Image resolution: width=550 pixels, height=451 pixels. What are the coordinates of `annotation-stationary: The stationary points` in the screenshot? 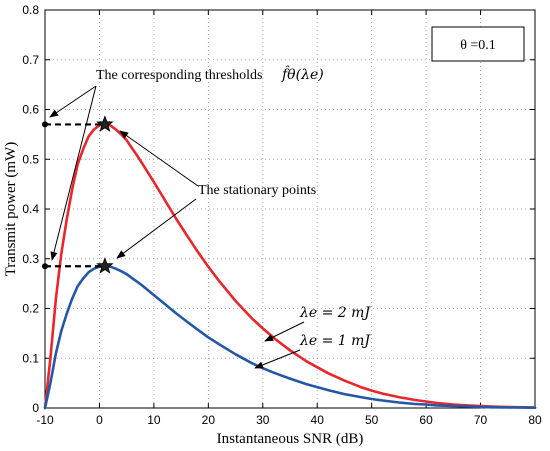 It's located at (216, 194).